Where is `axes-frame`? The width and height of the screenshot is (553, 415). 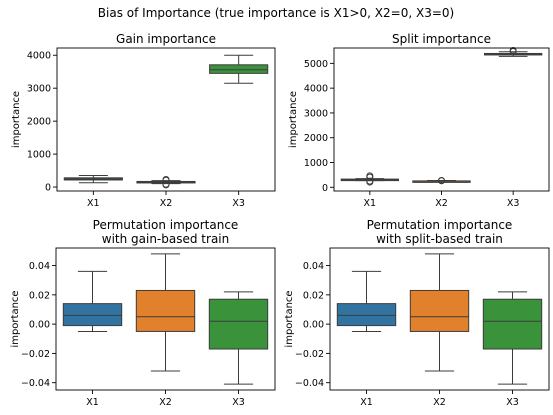 axes-frame is located at coordinates (441, 119).